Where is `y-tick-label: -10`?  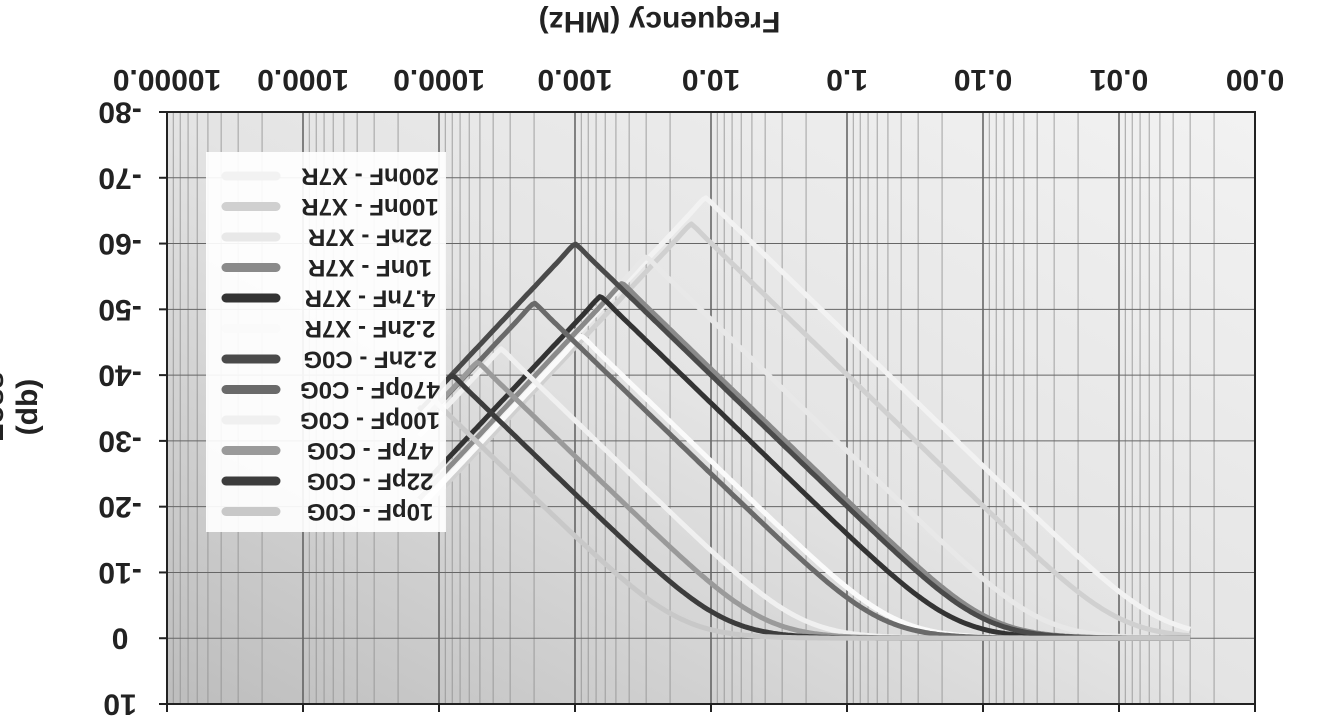 y-tick-label: -10 is located at coordinates (119, 572).